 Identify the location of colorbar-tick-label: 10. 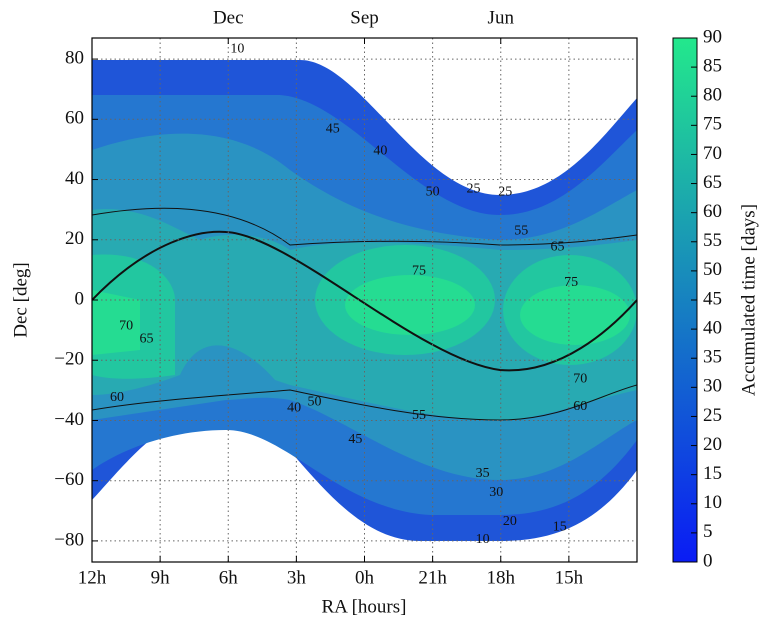
(712, 502).